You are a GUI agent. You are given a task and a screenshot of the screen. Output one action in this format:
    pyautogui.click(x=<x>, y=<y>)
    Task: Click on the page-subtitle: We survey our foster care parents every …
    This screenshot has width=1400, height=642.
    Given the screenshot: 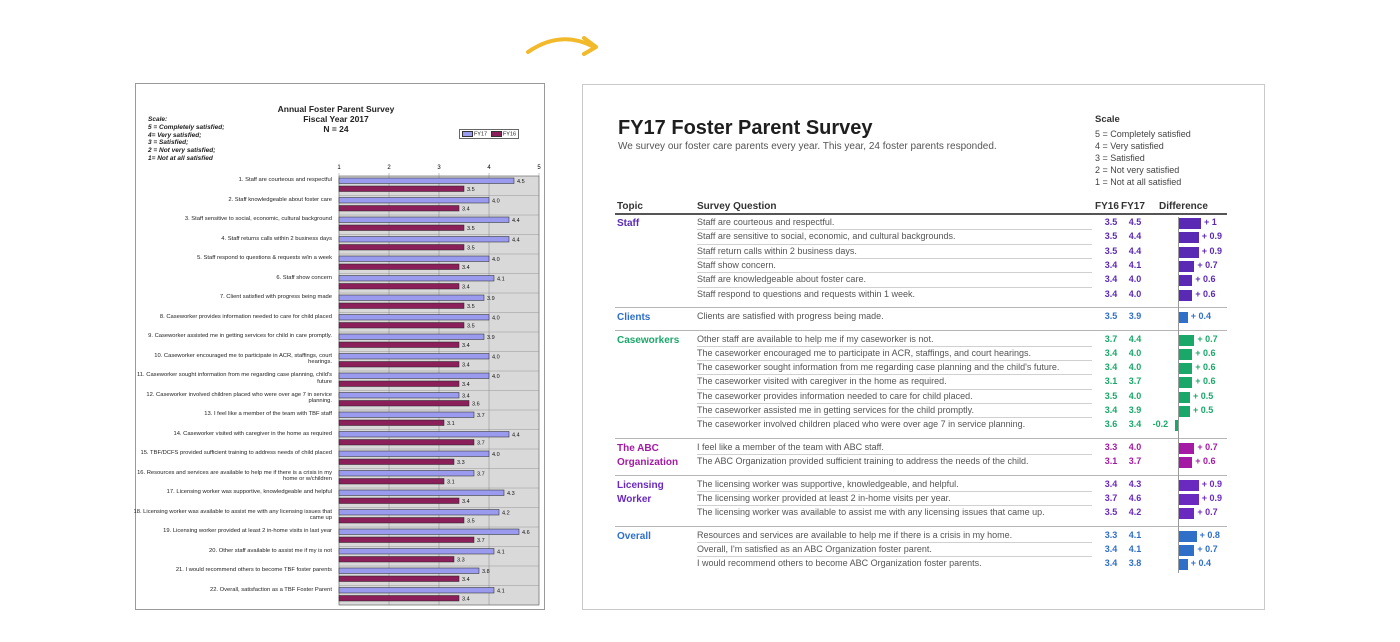 What is the action you would take?
    pyautogui.click(x=807, y=146)
    